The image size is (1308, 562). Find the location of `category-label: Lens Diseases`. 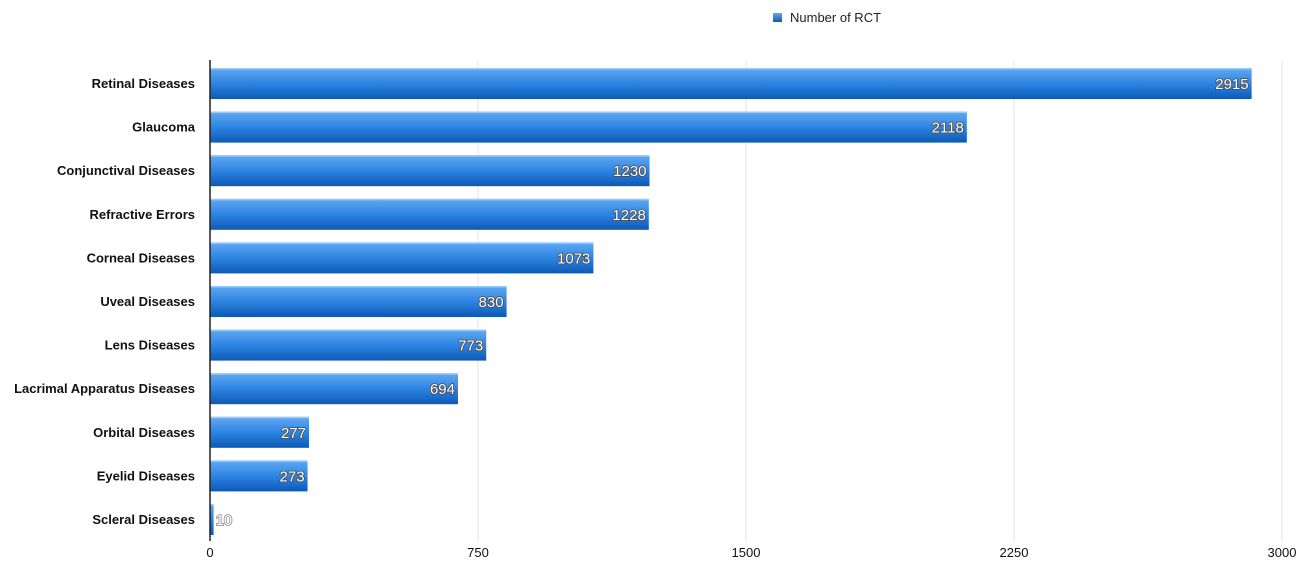

category-label: Lens Diseases is located at coordinates (150, 345).